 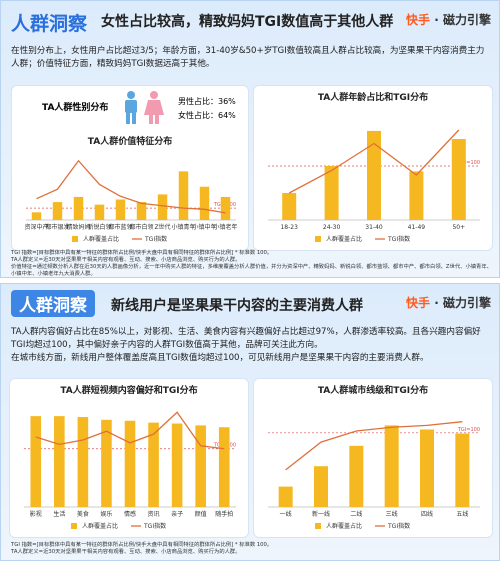 What do you see at coordinates (321, 514) in the screenshot?
I see `x-tick-label: 新一线` at bounding box center [321, 514].